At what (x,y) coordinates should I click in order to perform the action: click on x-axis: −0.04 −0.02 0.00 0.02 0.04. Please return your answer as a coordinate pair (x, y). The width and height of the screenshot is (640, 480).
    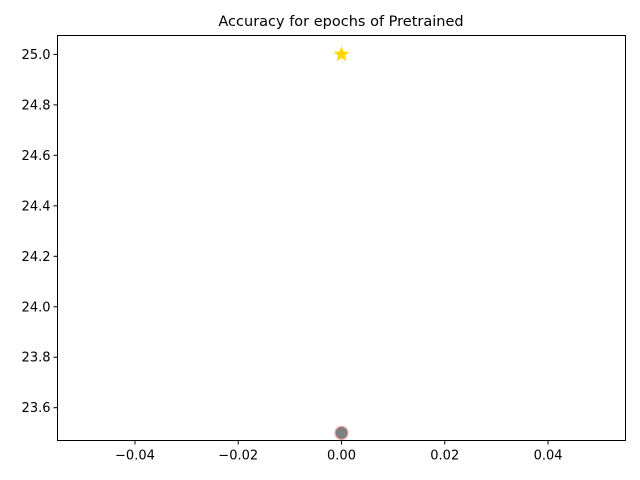
    Looking at the image, I should click on (339, 452).